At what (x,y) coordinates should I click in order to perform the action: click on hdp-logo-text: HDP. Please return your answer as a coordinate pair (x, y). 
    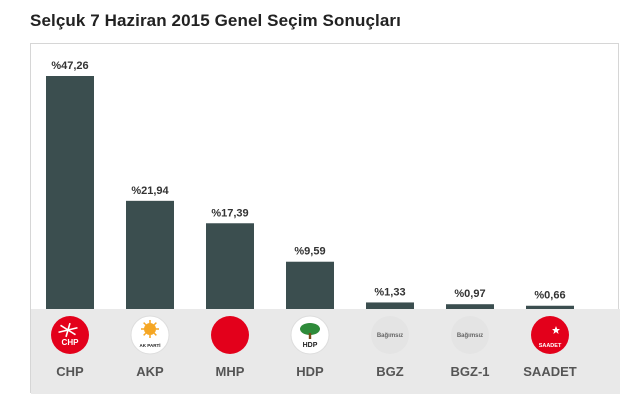
    Looking at the image, I should click on (310, 345).